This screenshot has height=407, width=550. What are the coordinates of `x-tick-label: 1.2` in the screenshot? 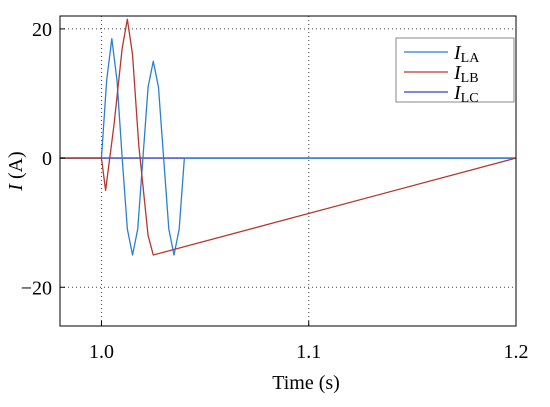 It's located at (516, 352).